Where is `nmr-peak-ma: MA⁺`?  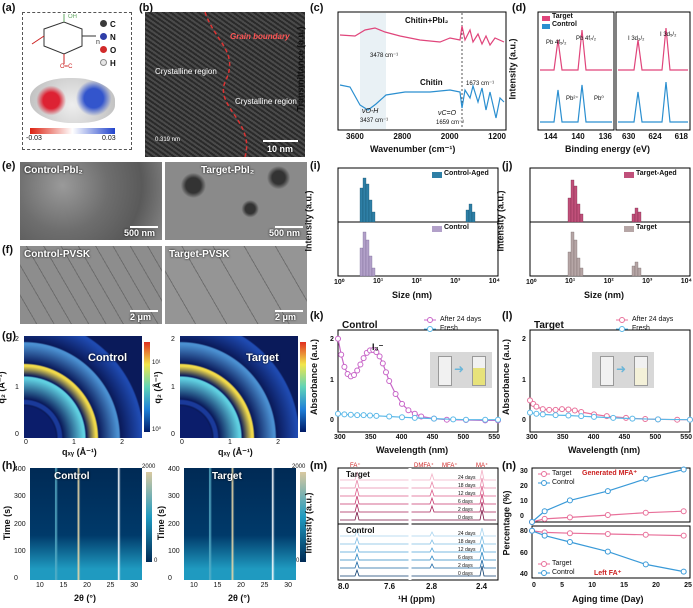 nmr-peak-ma: MA⁺ is located at coordinates (482, 466).